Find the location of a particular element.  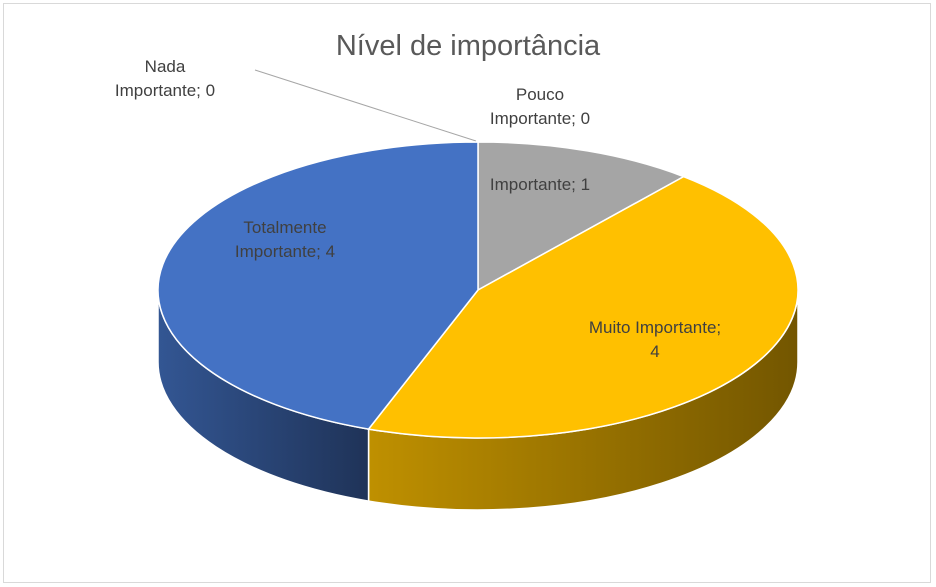

slice is located at coordinates (581, 216).